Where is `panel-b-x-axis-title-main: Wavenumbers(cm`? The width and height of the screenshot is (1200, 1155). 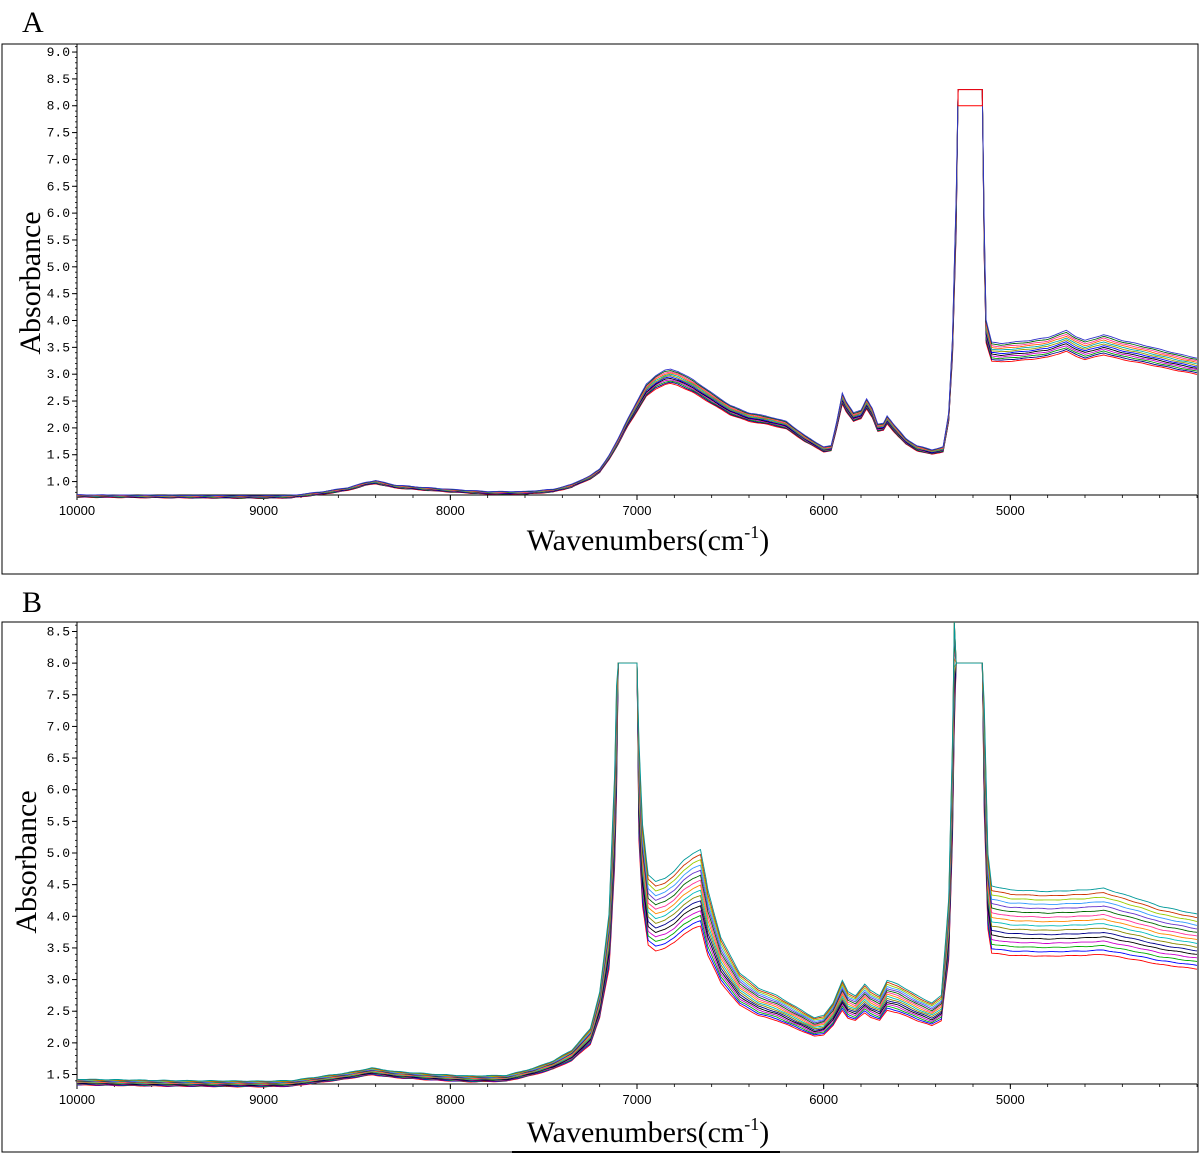 panel-b-x-axis-title-main: Wavenumbers(cm is located at coordinates (636, 1132).